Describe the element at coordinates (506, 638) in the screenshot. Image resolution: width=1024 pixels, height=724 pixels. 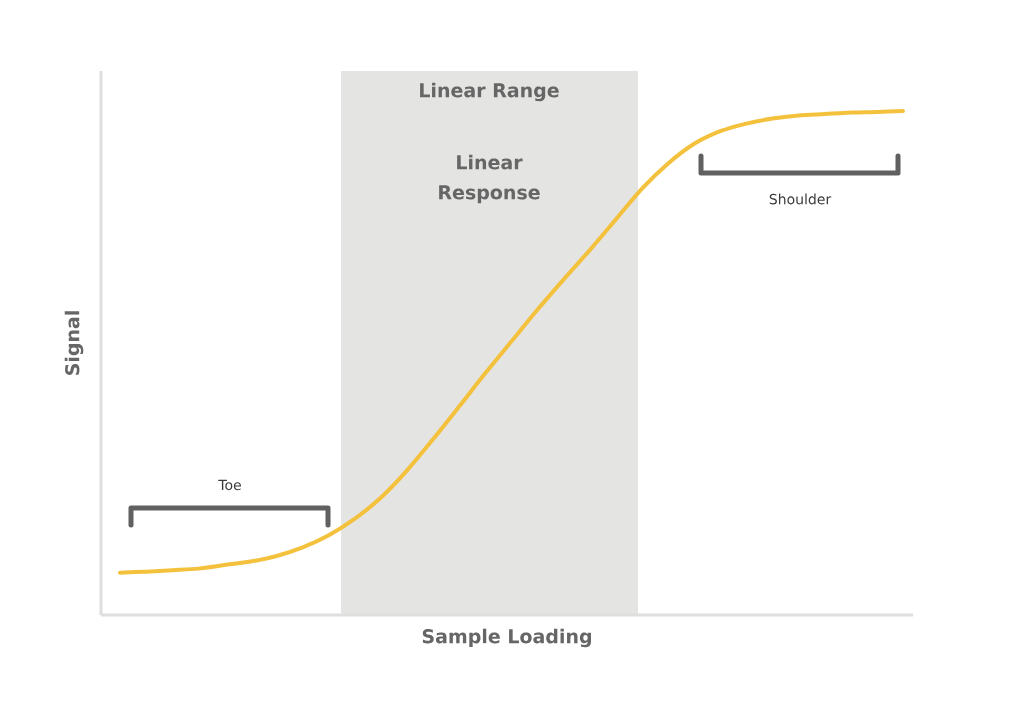
I see `x-axis-title: Sample Loading` at that location.